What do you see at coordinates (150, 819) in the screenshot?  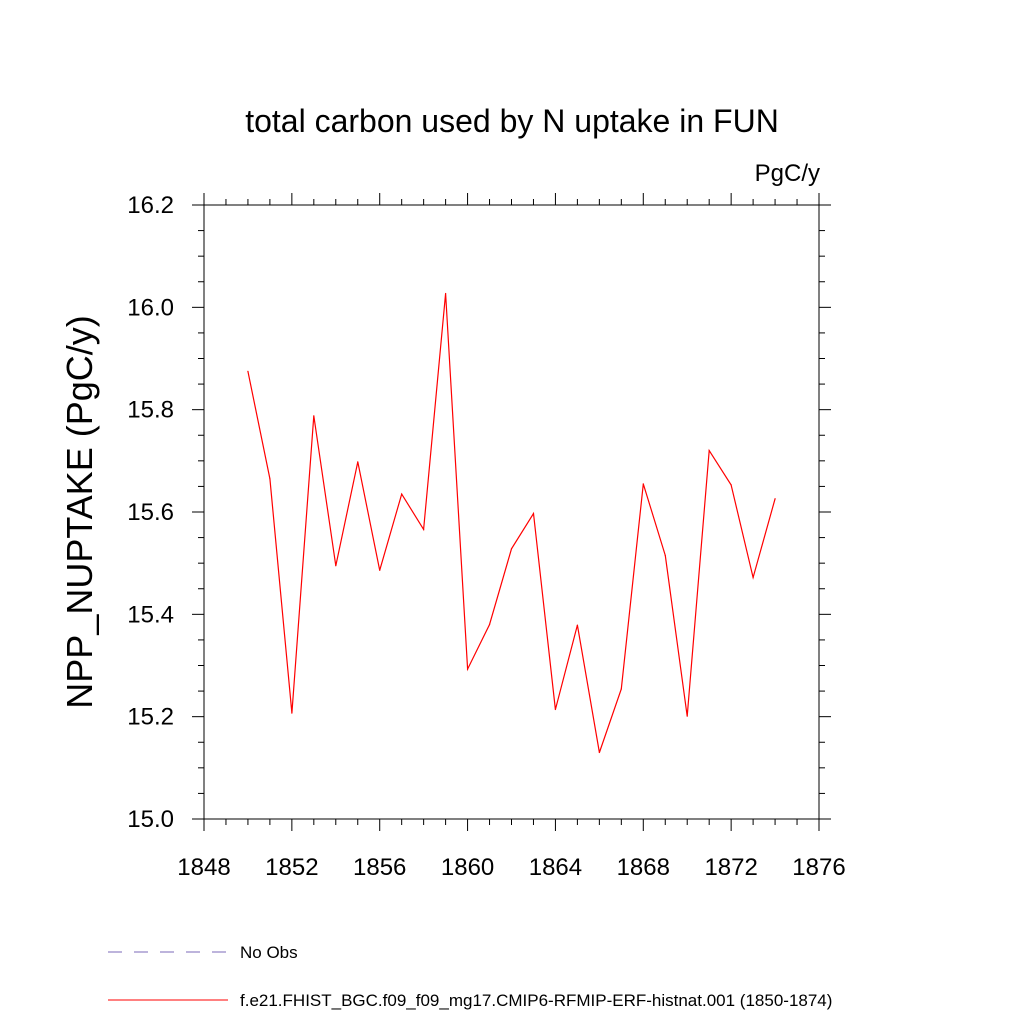 I see `y-tick-label: 15.0` at bounding box center [150, 819].